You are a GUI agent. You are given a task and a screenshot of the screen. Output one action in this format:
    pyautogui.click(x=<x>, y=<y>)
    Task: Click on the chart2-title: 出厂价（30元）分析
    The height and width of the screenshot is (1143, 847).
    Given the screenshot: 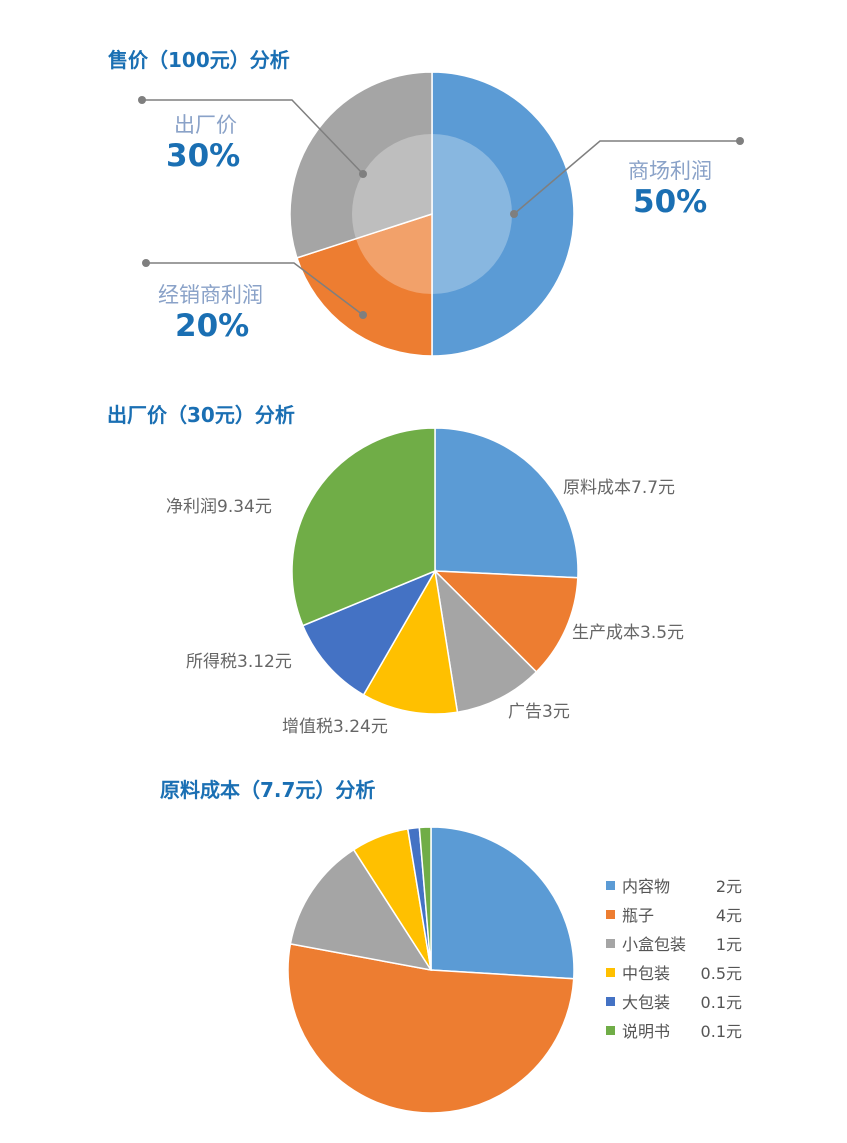 What is the action you would take?
    pyautogui.click(x=201, y=415)
    